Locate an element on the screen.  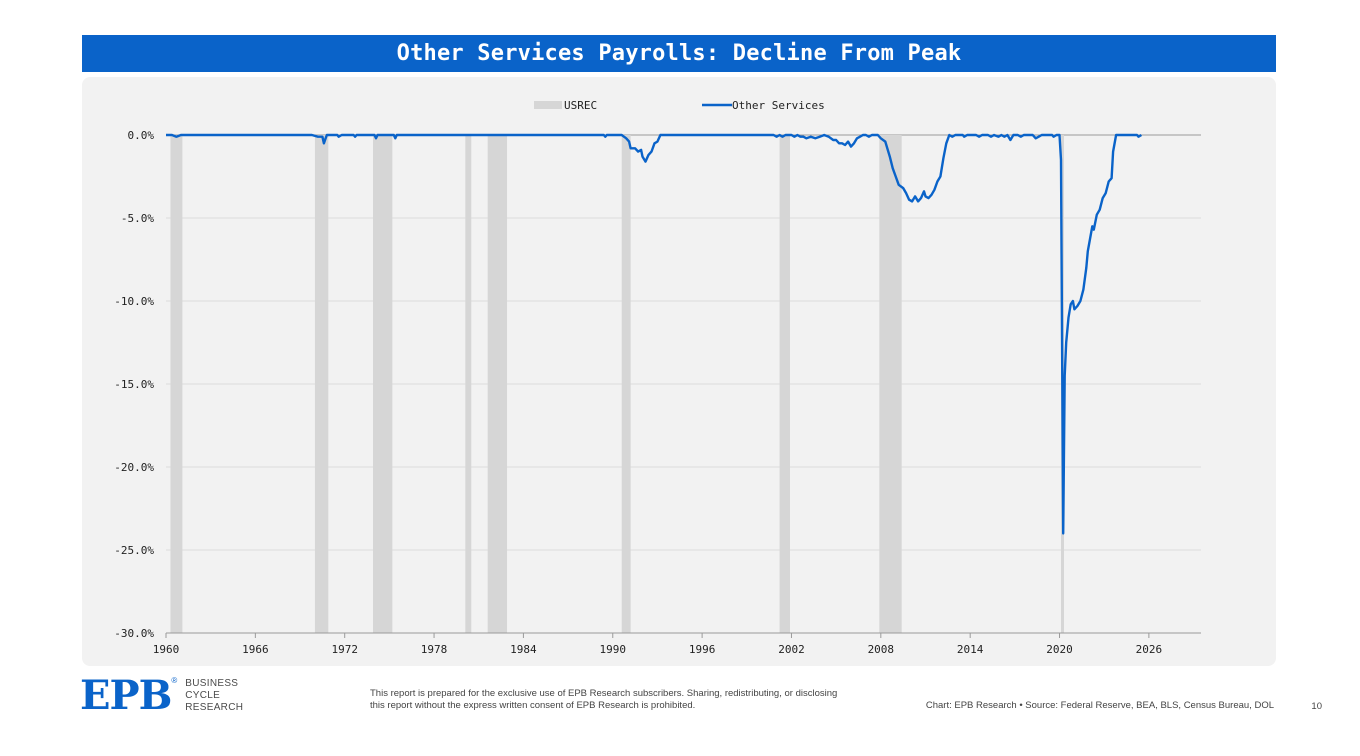
page-number: 10 is located at coordinates (1316, 706).